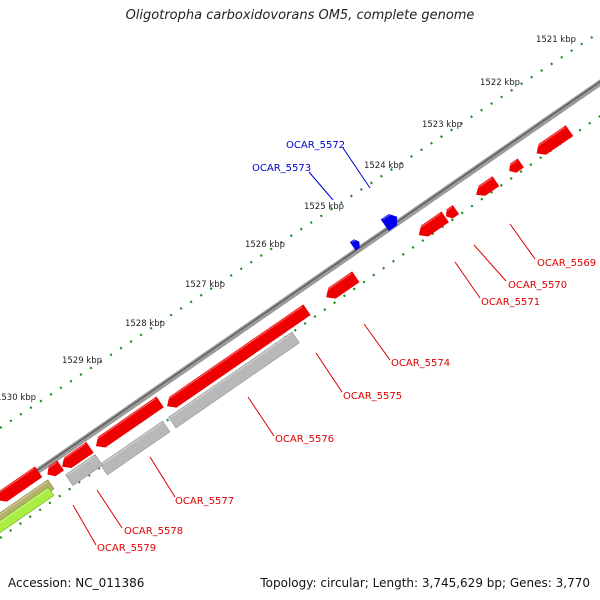  Describe the element at coordinates (566, 263) in the screenshot. I see `gene-label: OCAR_5569` at that location.